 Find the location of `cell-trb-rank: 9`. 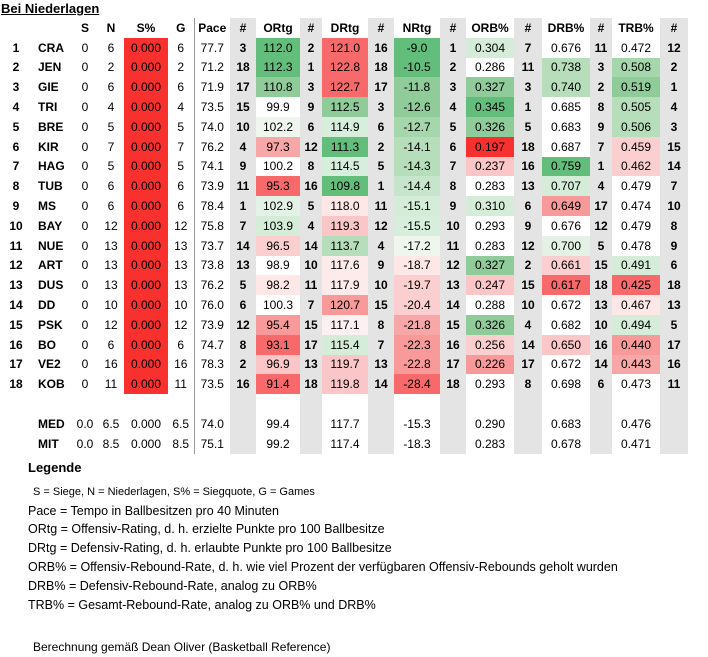

cell-trb-rank: 9 is located at coordinates (674, 245).